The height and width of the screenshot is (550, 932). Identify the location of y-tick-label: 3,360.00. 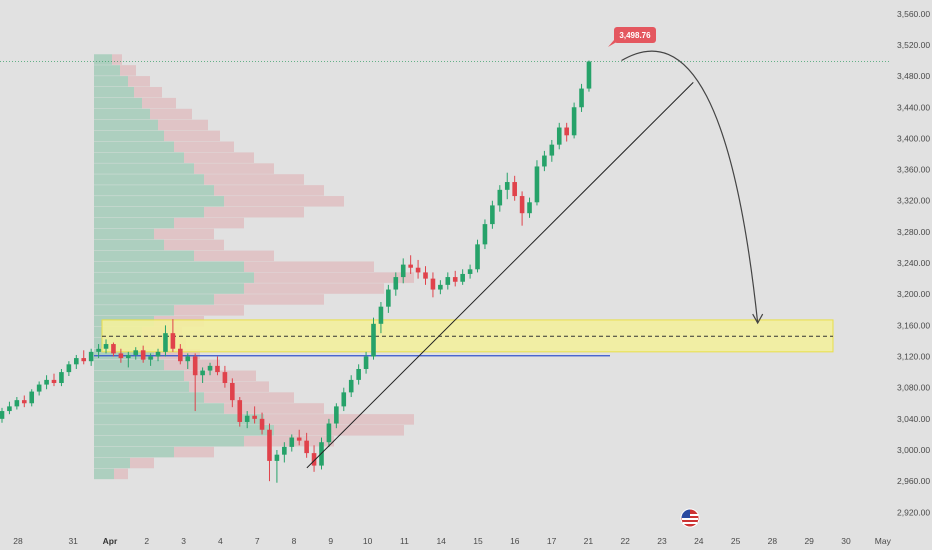
(913, 170).